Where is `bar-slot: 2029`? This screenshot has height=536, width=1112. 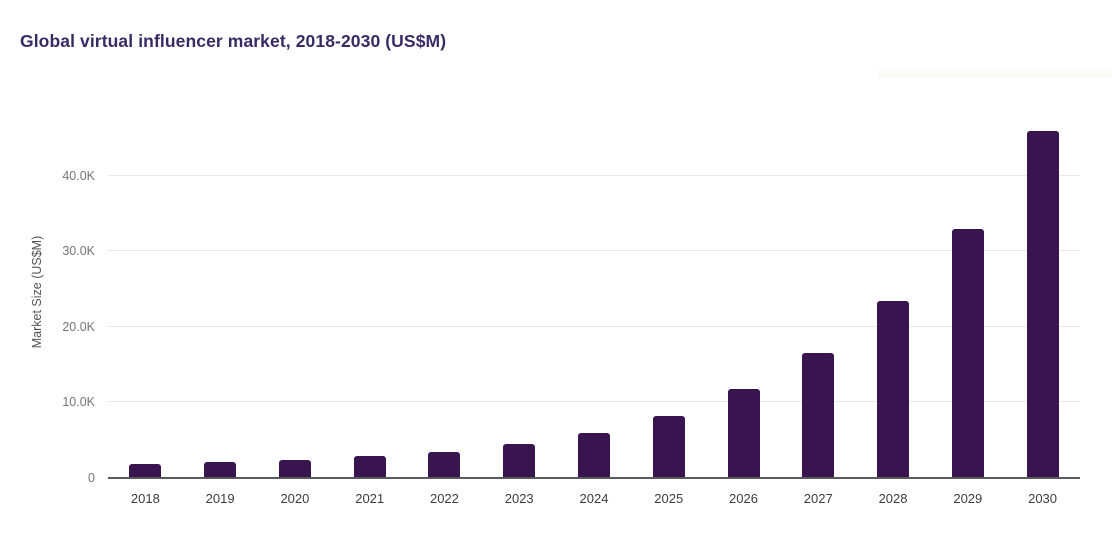 bar-slot: 2029 is located at coordinates (967, 313).